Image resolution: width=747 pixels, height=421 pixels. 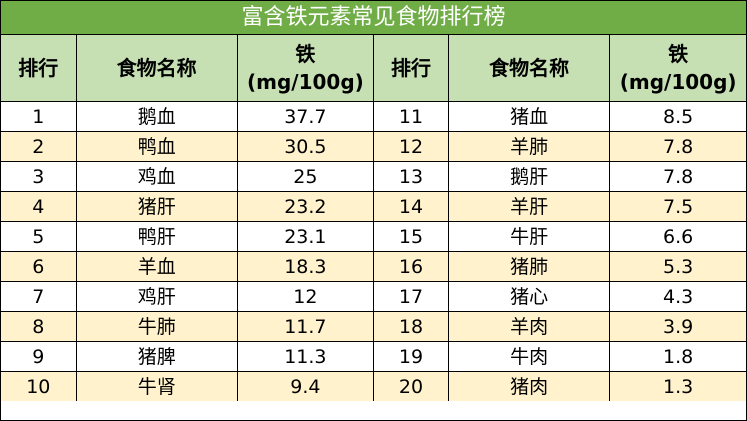 I want to click on iron-cell: 9.4, so click(x=305, y=386).